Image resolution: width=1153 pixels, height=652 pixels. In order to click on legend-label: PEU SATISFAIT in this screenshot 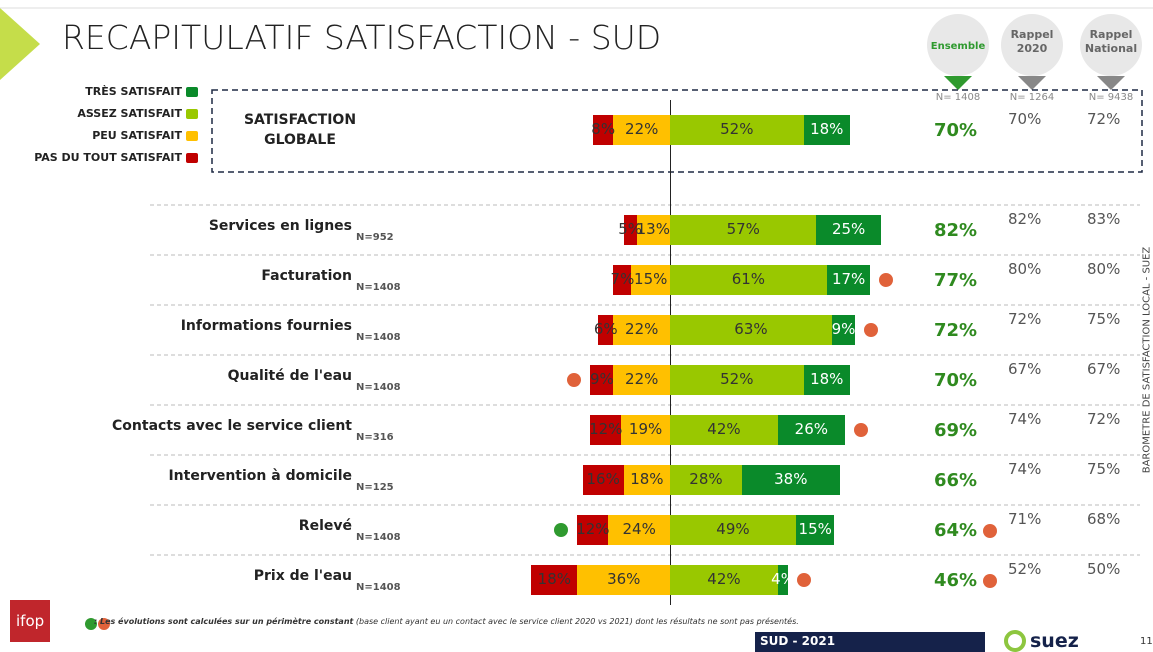, I will do `click(137, 135)`.